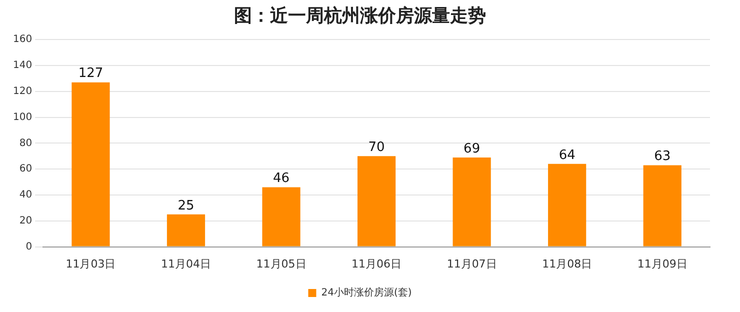 This screenshot has width=740, height=312. I want to click on data-label: 25, so click(186, 206).